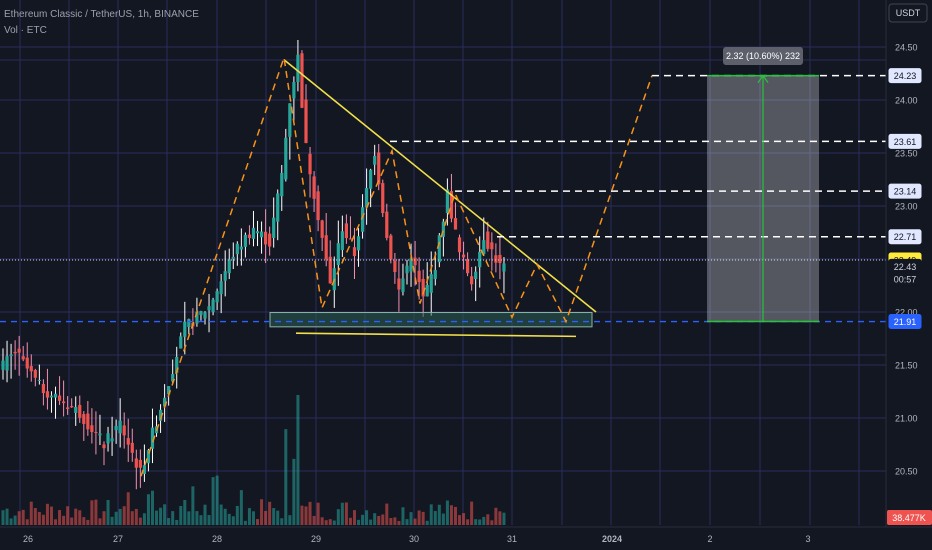 The width and height of the screenshot is (932, 550). I want to click on volume-value-label: 38.477K, so click(909, 518).